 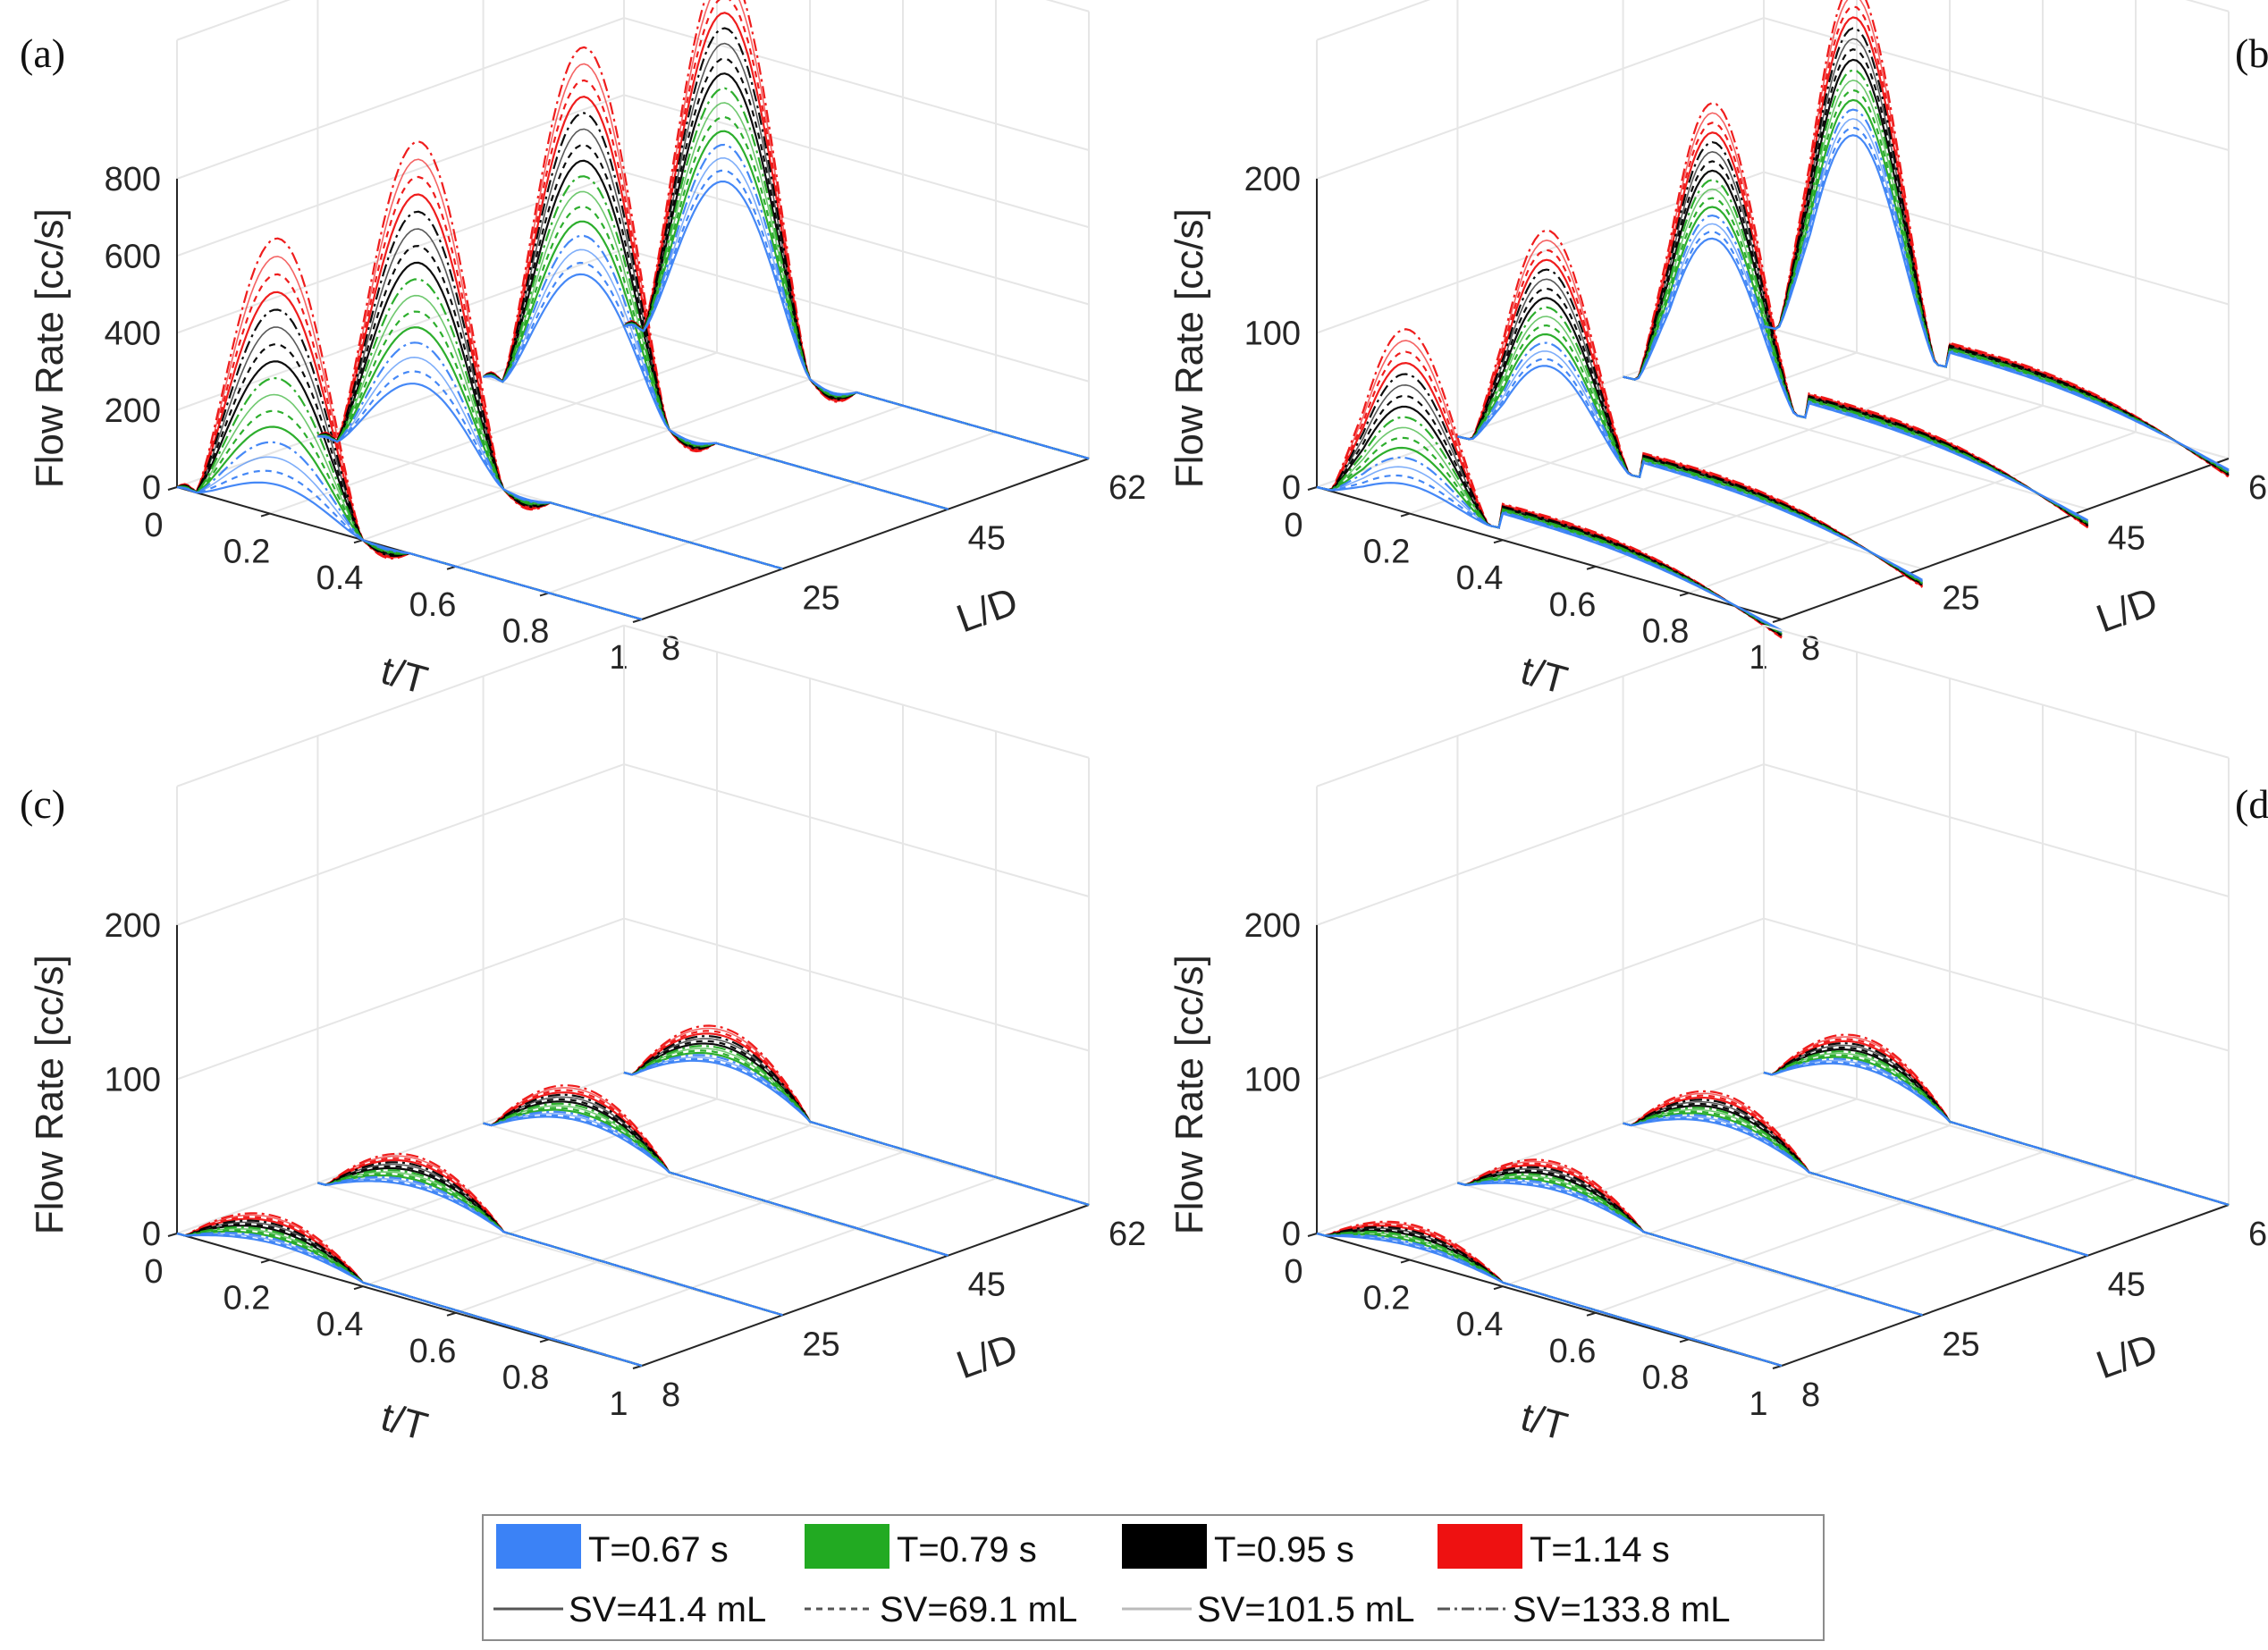 What do you see at coordinates (42, 53) in the screenshot?
I see `panel-label: (a)` at bounding box center [42, 53].